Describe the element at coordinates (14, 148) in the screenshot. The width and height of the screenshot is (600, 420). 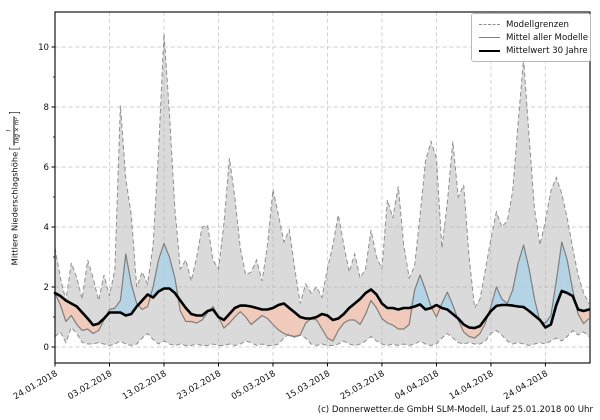
I see `y-axis-label-bracket-open: [` at that location.